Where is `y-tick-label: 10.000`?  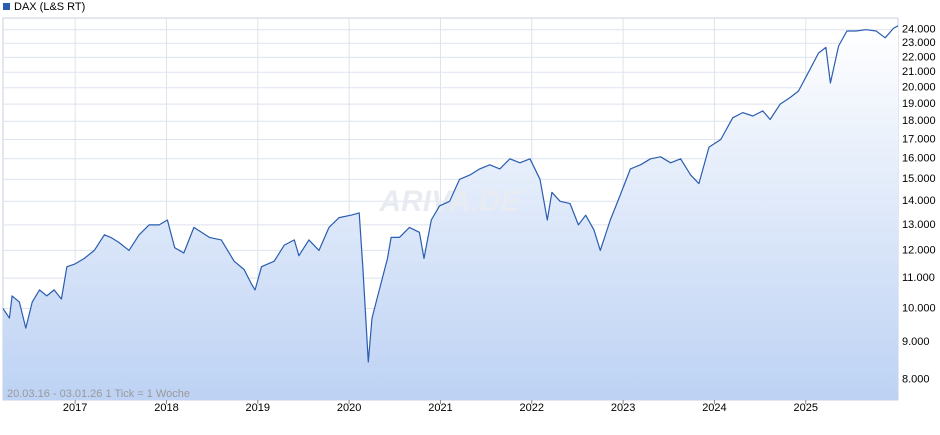 y-tick-label: 10.000 is located at coordinates (919, 308).